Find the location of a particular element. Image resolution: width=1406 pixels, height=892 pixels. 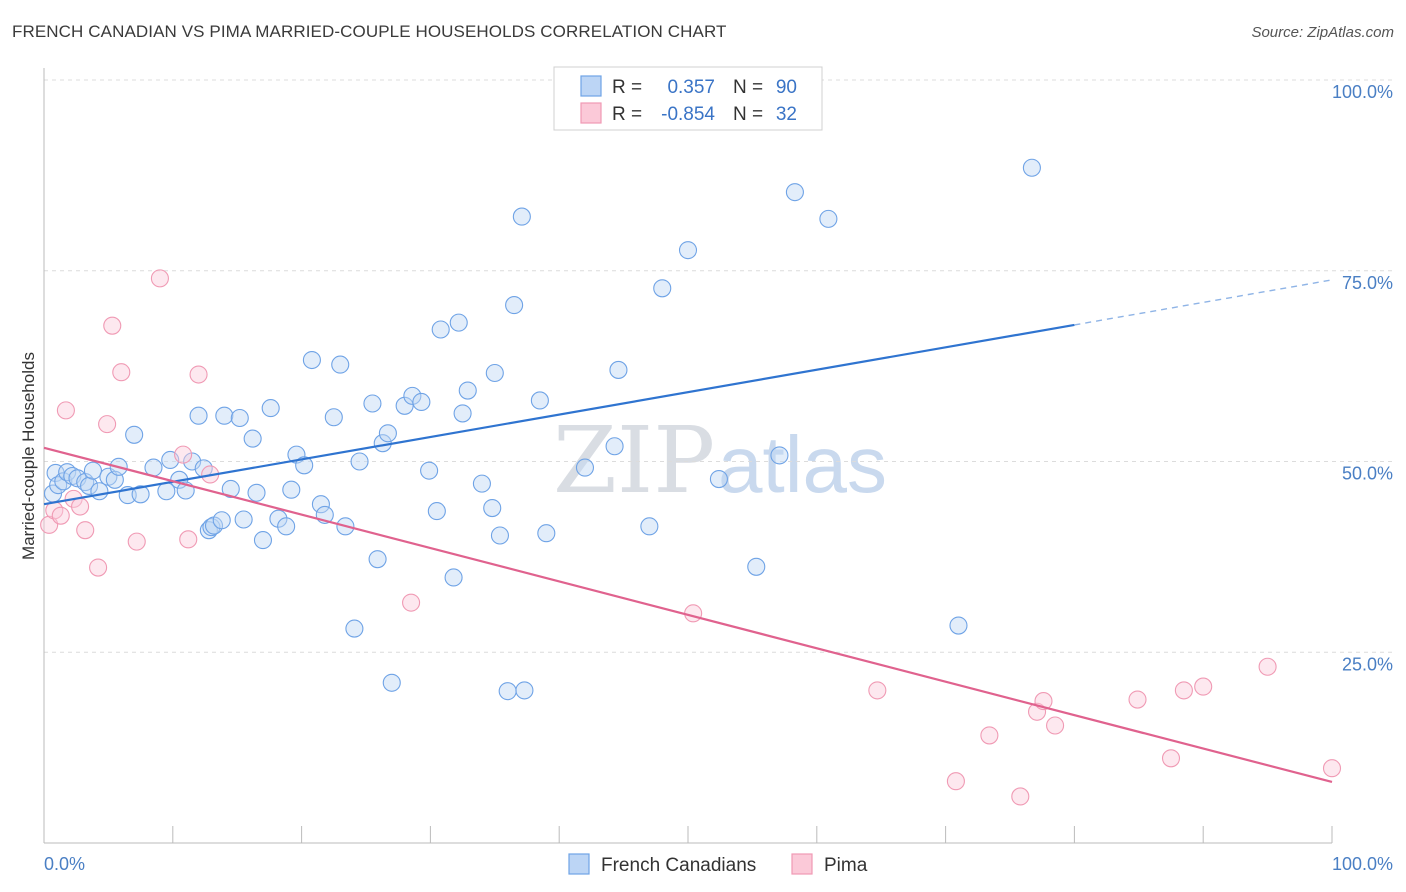

pink-n-value: 32 is located at coordinates (786, 114).